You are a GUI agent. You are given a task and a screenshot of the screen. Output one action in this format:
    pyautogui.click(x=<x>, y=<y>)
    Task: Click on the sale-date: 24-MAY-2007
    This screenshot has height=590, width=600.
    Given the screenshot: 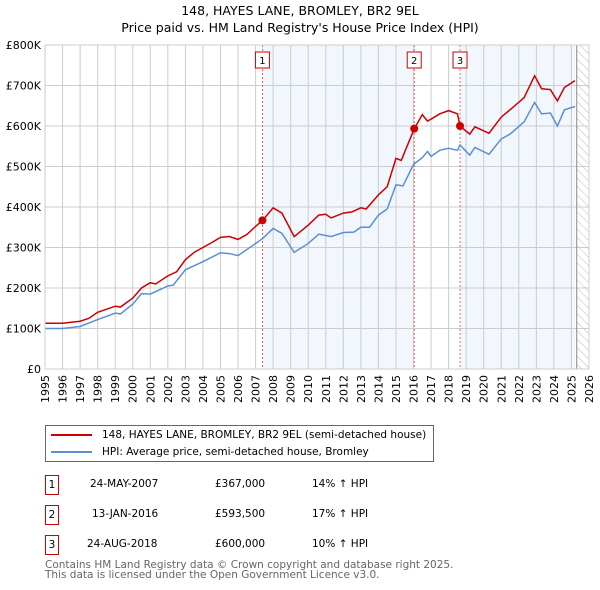 What is the action you would take?
    pyautogui.click(x=124, y=484)
    